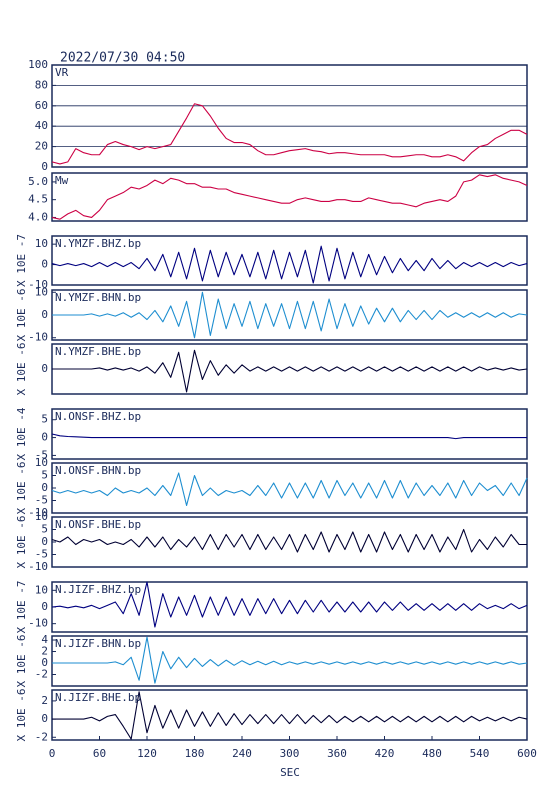 The image size is (554, 785). I want to click on y-tick-label: 4.5, so click(38, 199).